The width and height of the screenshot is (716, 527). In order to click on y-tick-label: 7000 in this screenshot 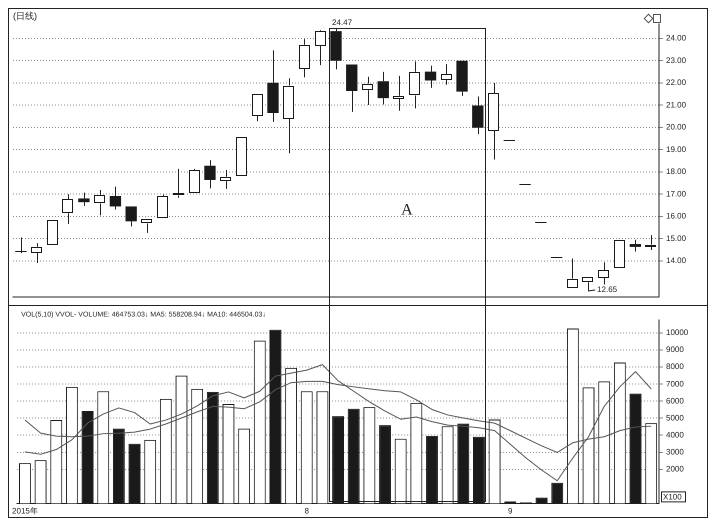, I will do `click(675, 383)`.